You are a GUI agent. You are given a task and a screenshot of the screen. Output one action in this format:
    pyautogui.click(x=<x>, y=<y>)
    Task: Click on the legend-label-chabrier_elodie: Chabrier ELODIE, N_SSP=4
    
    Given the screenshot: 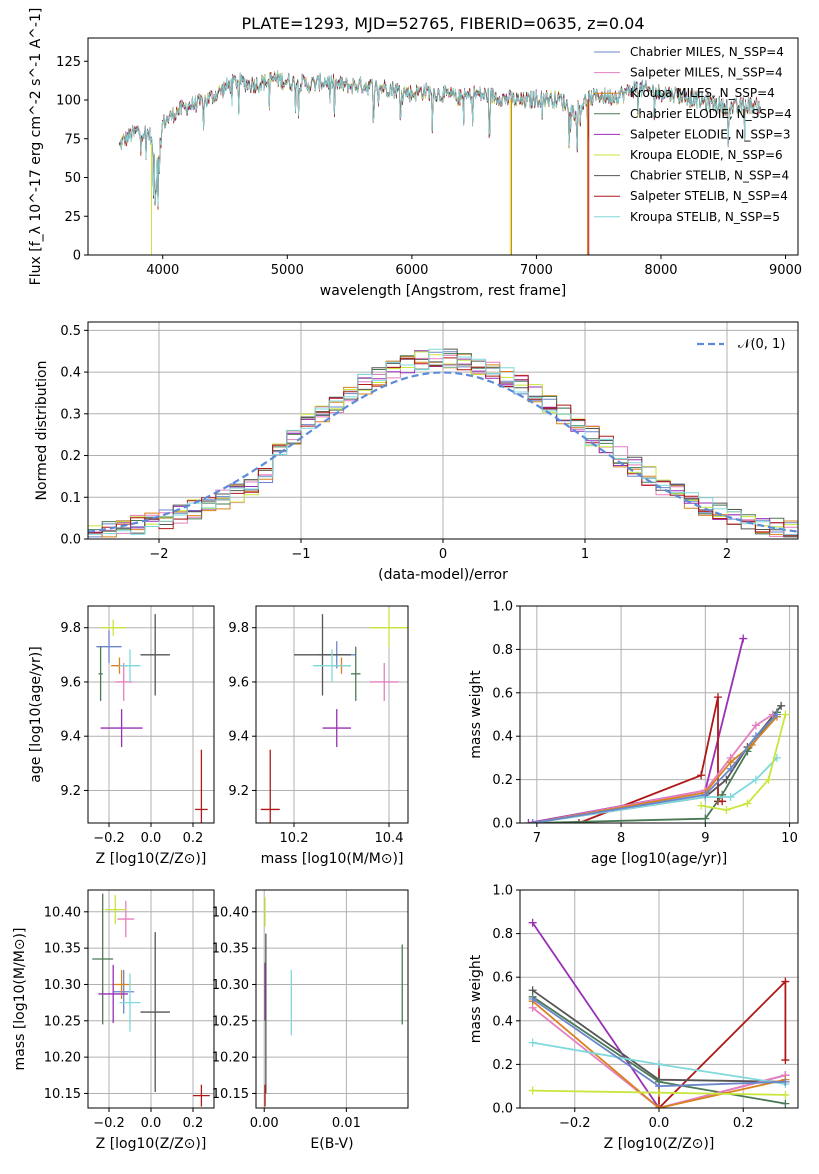 What is the action you would take?
    pyautogui.click(x=711, y=114)
    